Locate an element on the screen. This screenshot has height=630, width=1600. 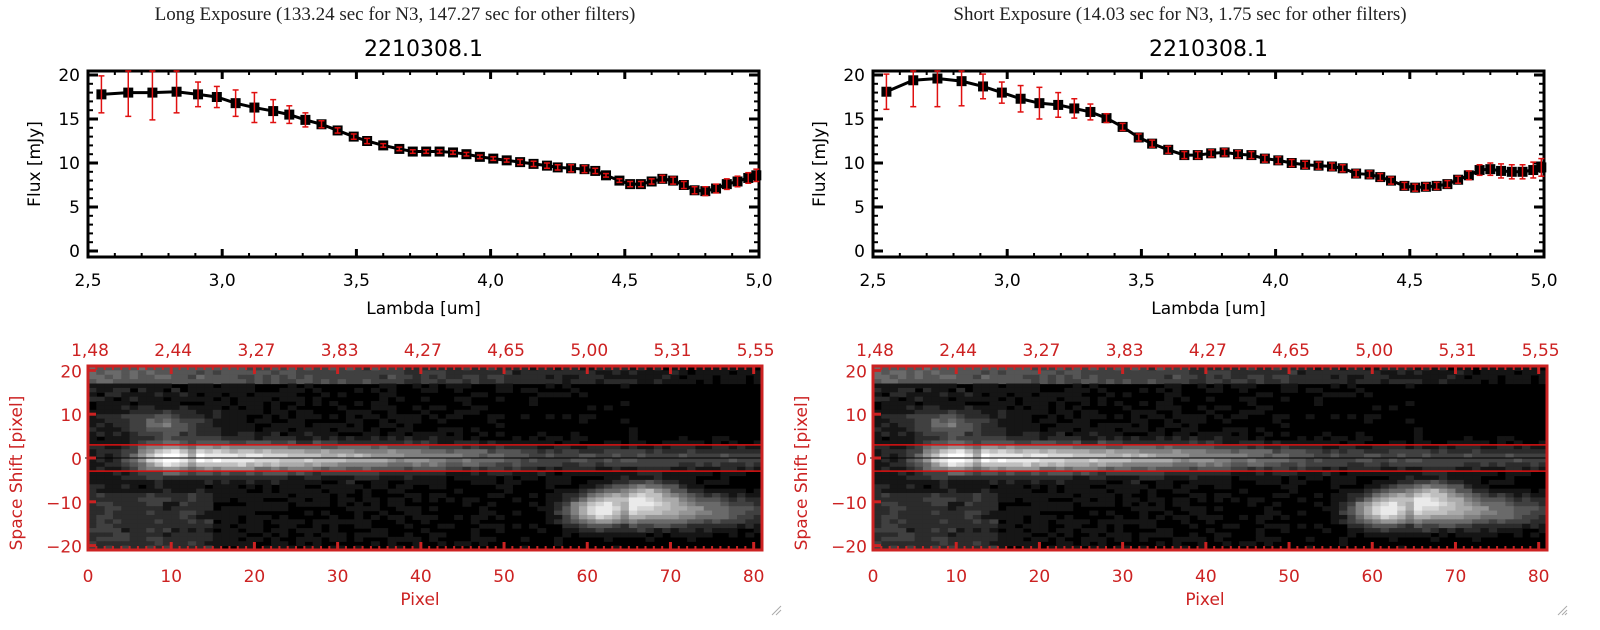
x-tick-label: 80 is located at coordinates (754, 577).